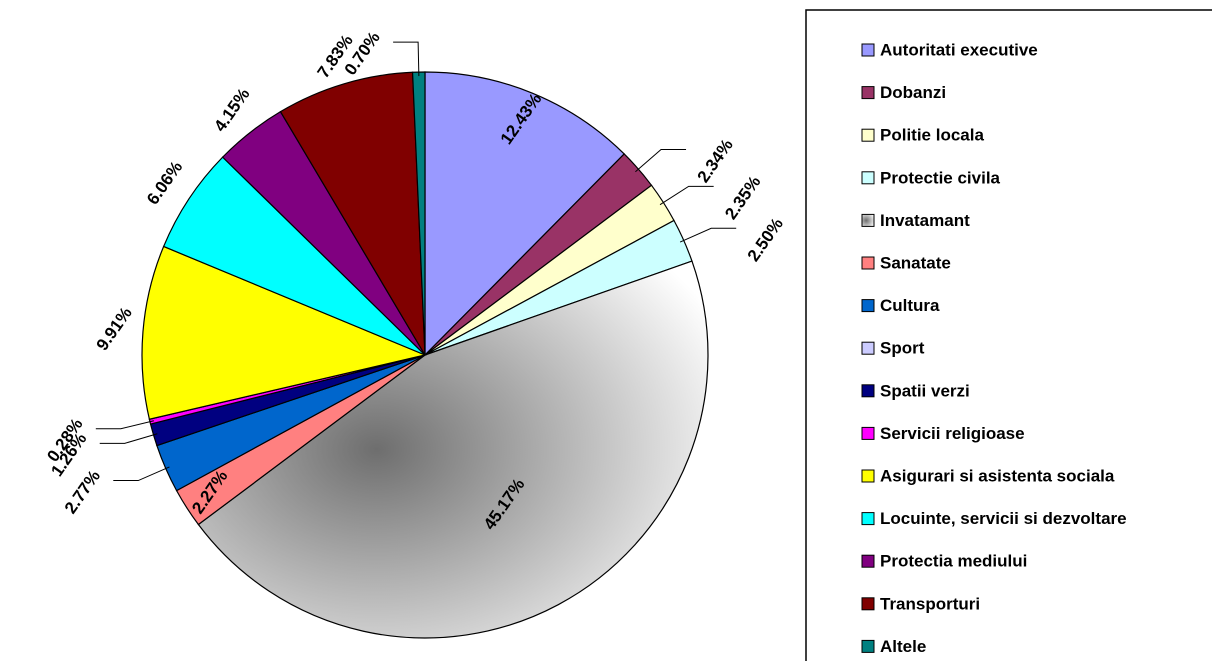 Image resolution: width=1212 pixels, height=661 pixels. What do you see at coordinates (940, 177) in the screenshot?
I see `legend-label: Protectie civila` at bounding box center [940, 177].